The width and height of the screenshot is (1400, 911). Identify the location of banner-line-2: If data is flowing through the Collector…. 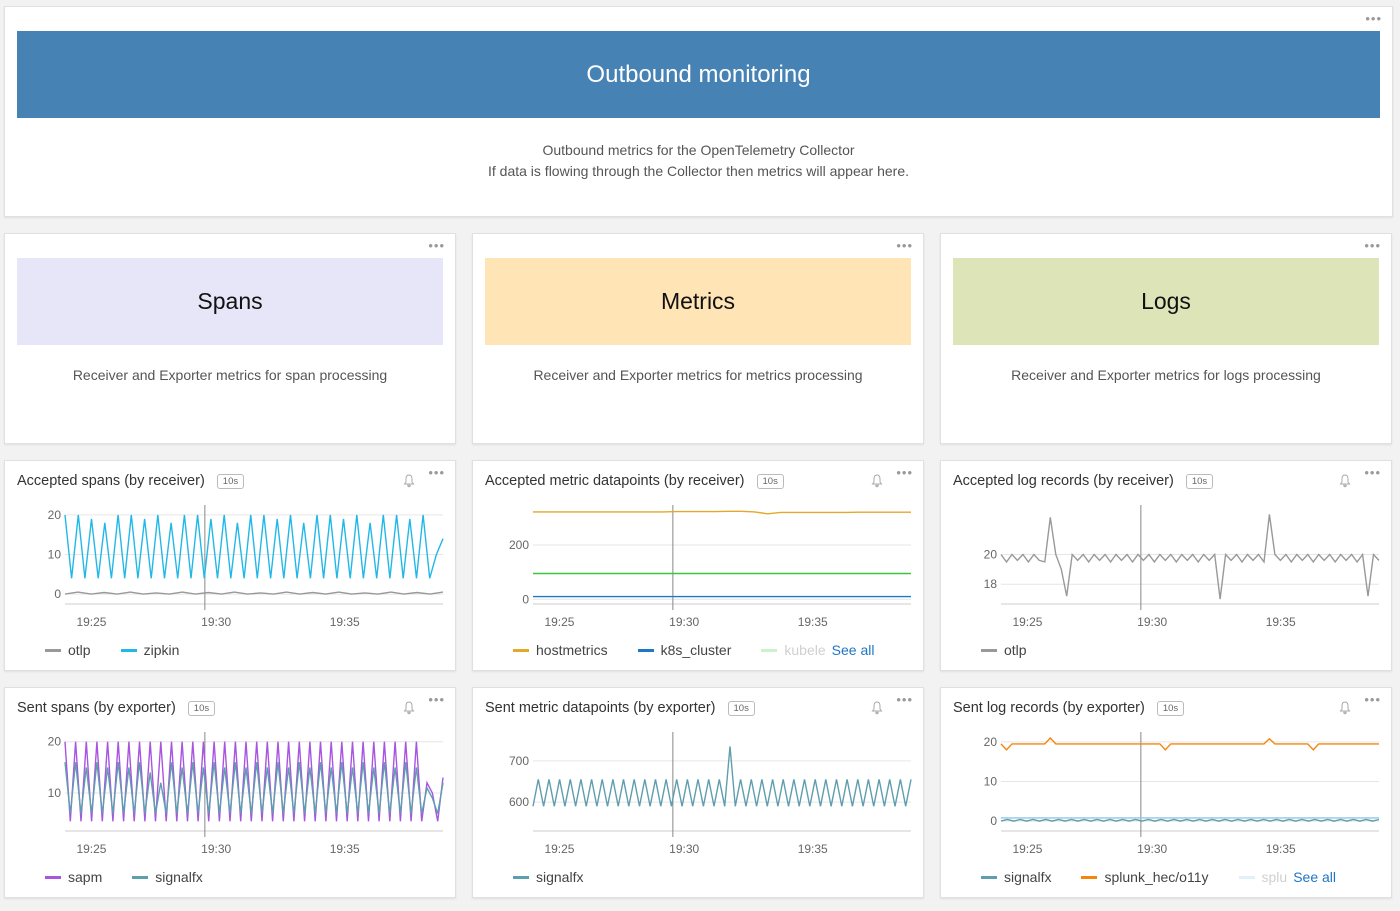
(698, 171).